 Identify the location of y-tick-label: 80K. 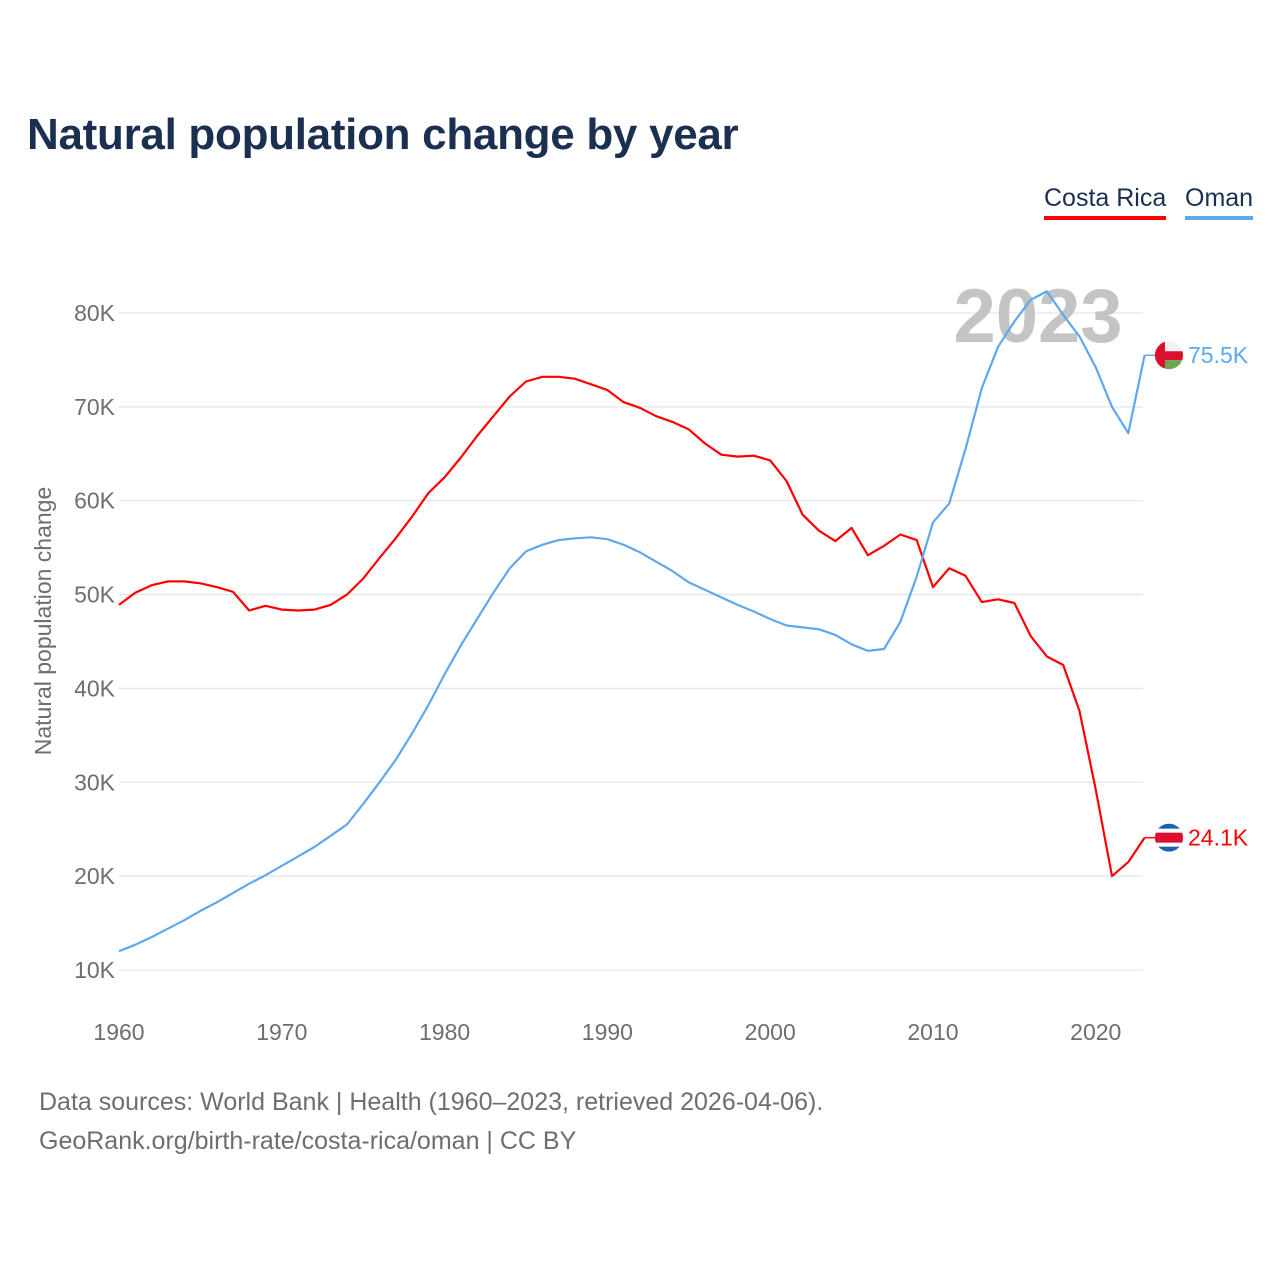
(95, 313).